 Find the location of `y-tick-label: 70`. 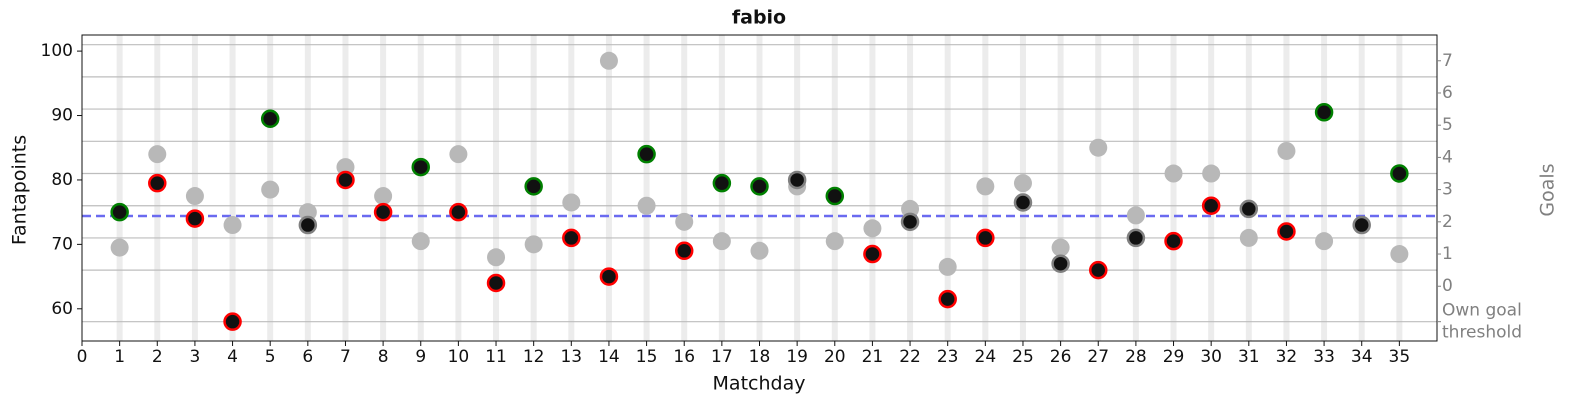

y-tick-label: 70 is located at coordinates (62, 244).